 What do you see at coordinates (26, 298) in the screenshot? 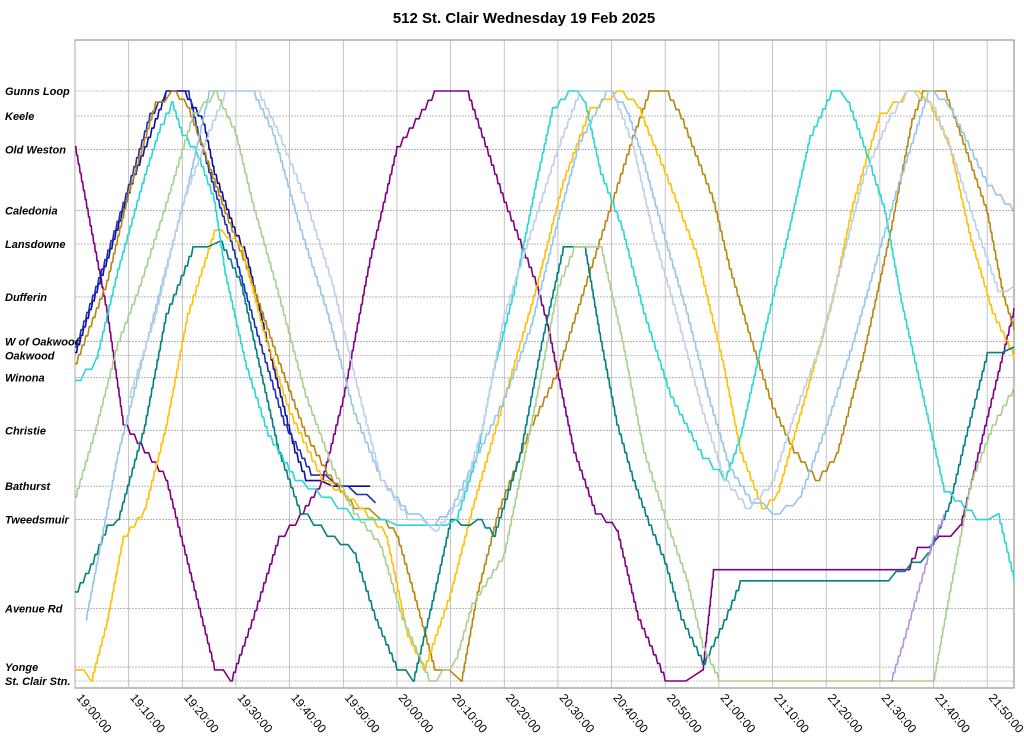
I see `stop-label: Dufferin` at bounding box center [26, 298].